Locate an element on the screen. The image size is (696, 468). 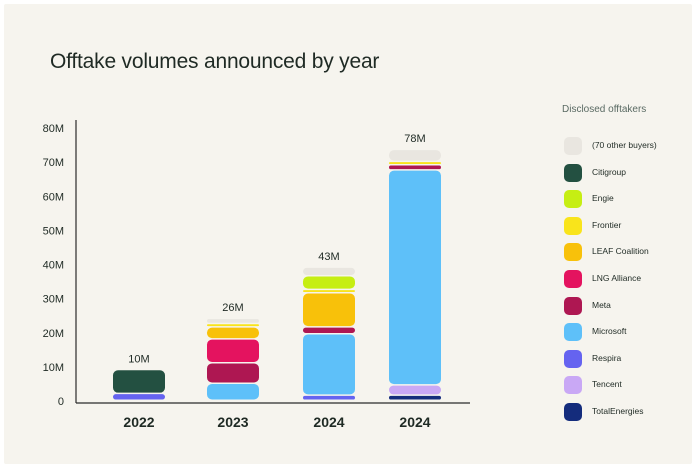
y-tick-label: 60M is located at coordinates (53, 197).